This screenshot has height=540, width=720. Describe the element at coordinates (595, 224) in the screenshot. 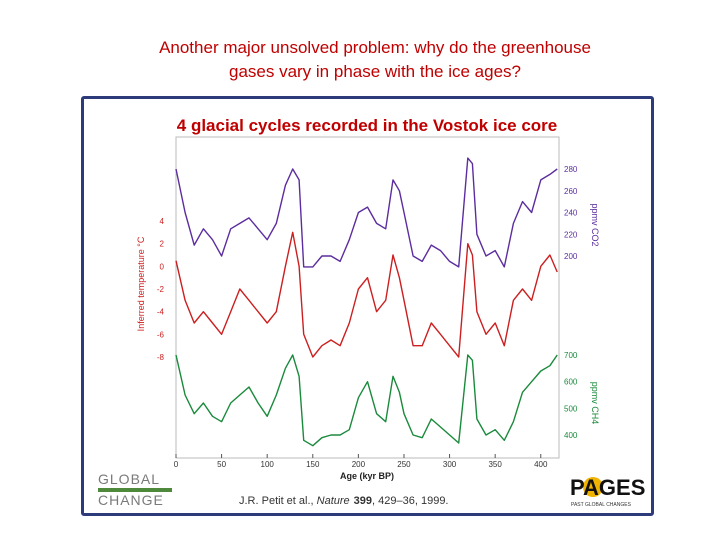

I see `y-axis-label-co2: ppmv CO2` at that location.